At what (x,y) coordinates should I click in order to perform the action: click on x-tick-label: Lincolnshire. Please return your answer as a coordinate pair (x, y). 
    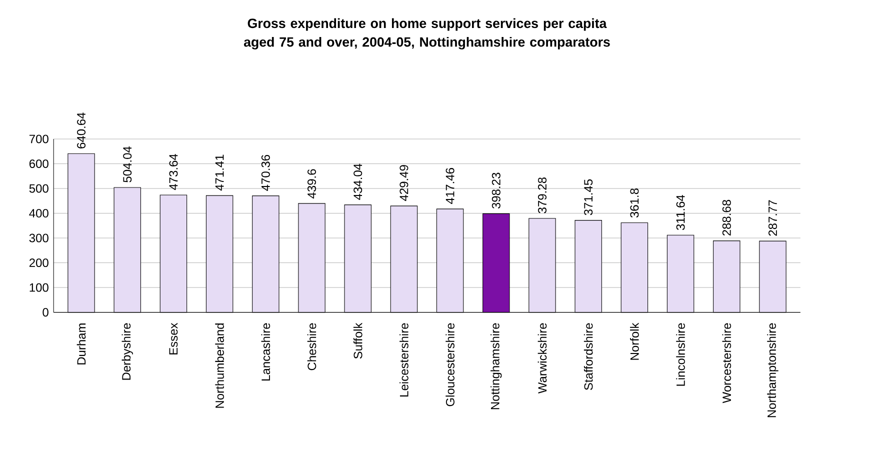
    Looking at the image, I should click on (680, 354).